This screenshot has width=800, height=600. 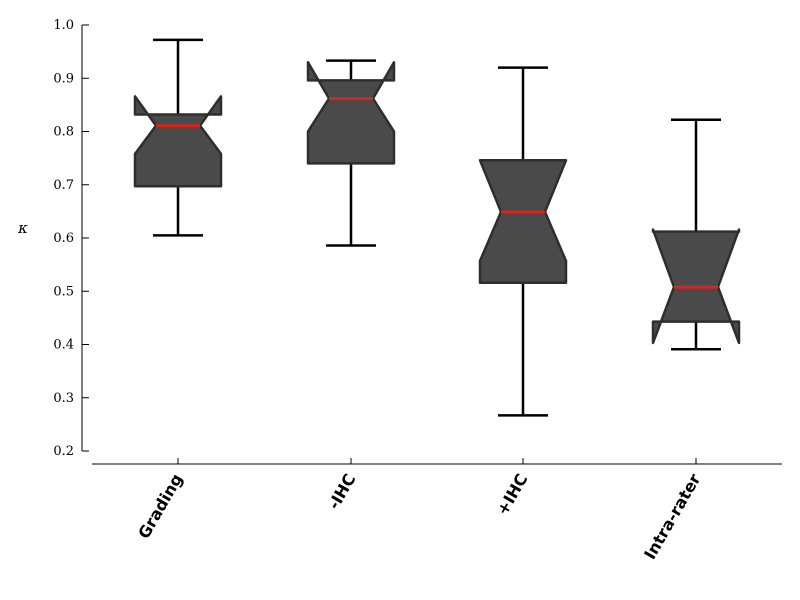 What do you see at coordinates (63, 398) in the screenshot?
I see `y-tick-label: 0.3` at bounding box center [63, 398].